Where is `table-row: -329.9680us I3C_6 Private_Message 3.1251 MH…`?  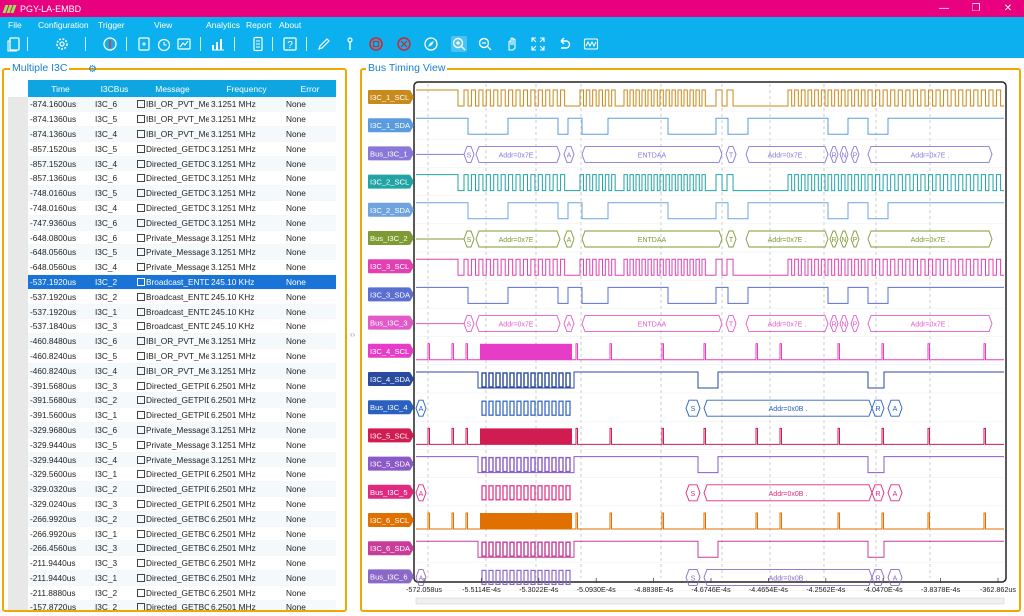 table-row: -329.9680us I3C_6 Private_Message 3.1251 MH… is located at coordinates (182, 430).